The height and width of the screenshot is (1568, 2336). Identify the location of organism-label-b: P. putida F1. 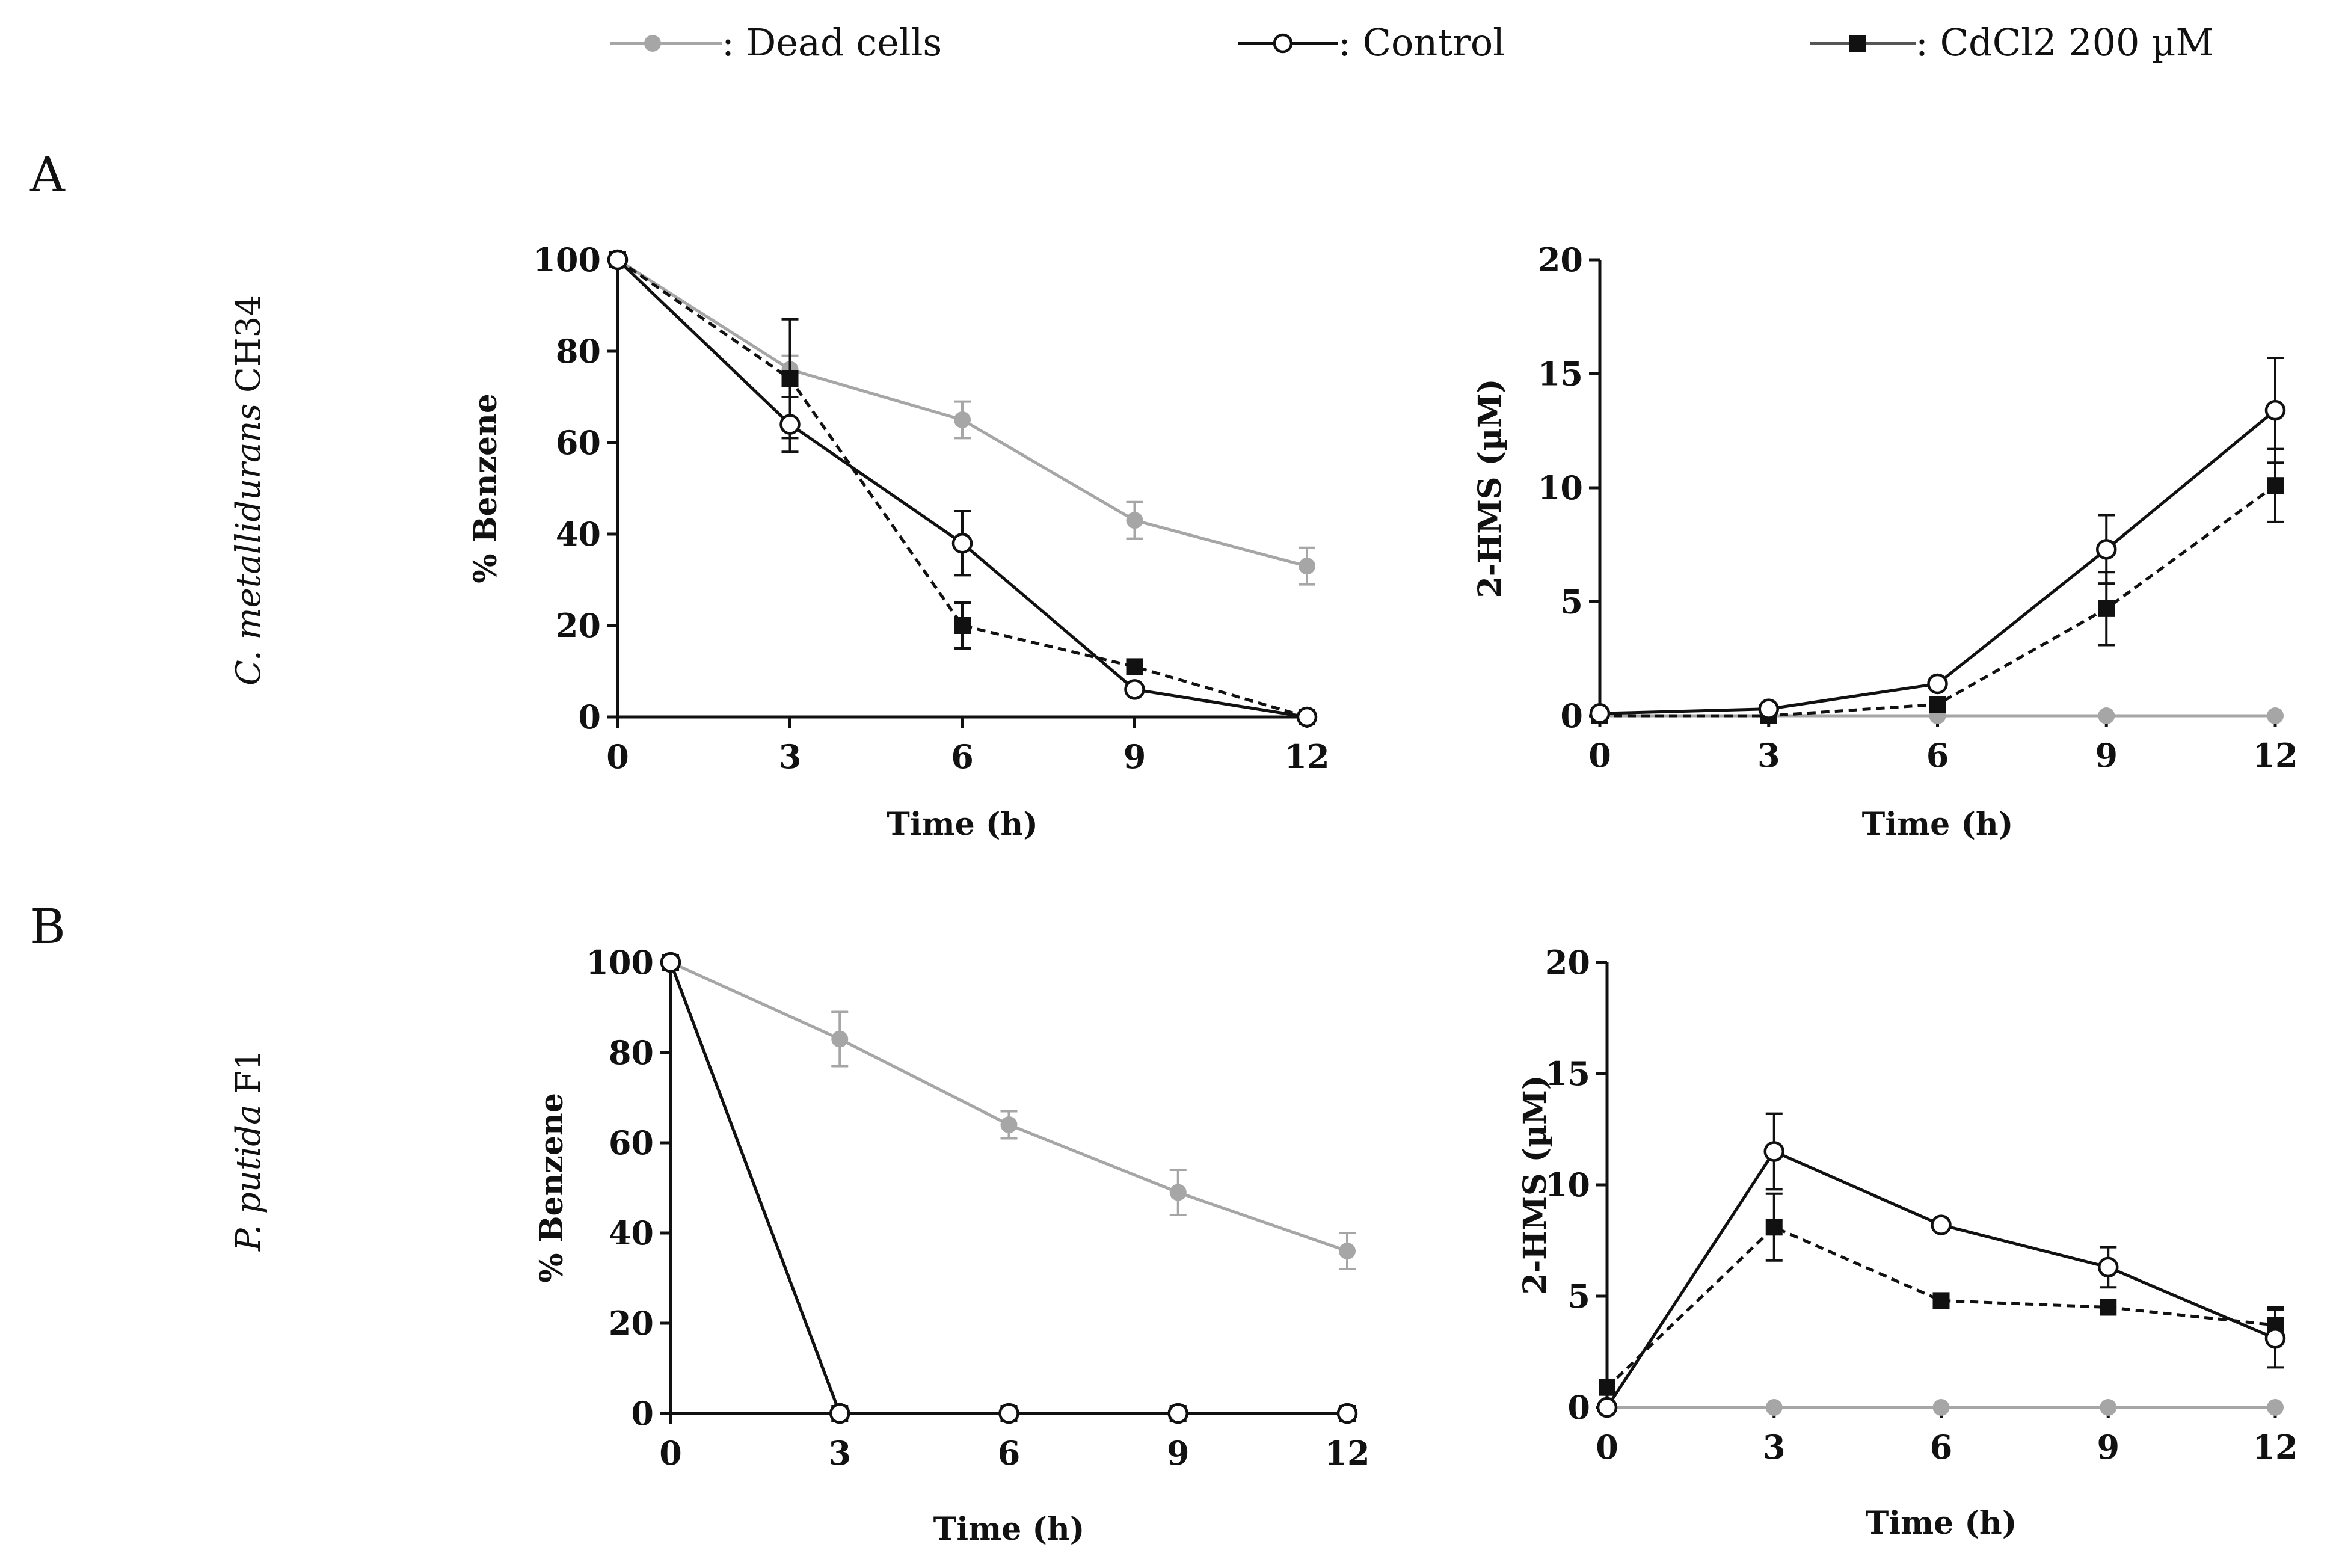
(249, 1151).